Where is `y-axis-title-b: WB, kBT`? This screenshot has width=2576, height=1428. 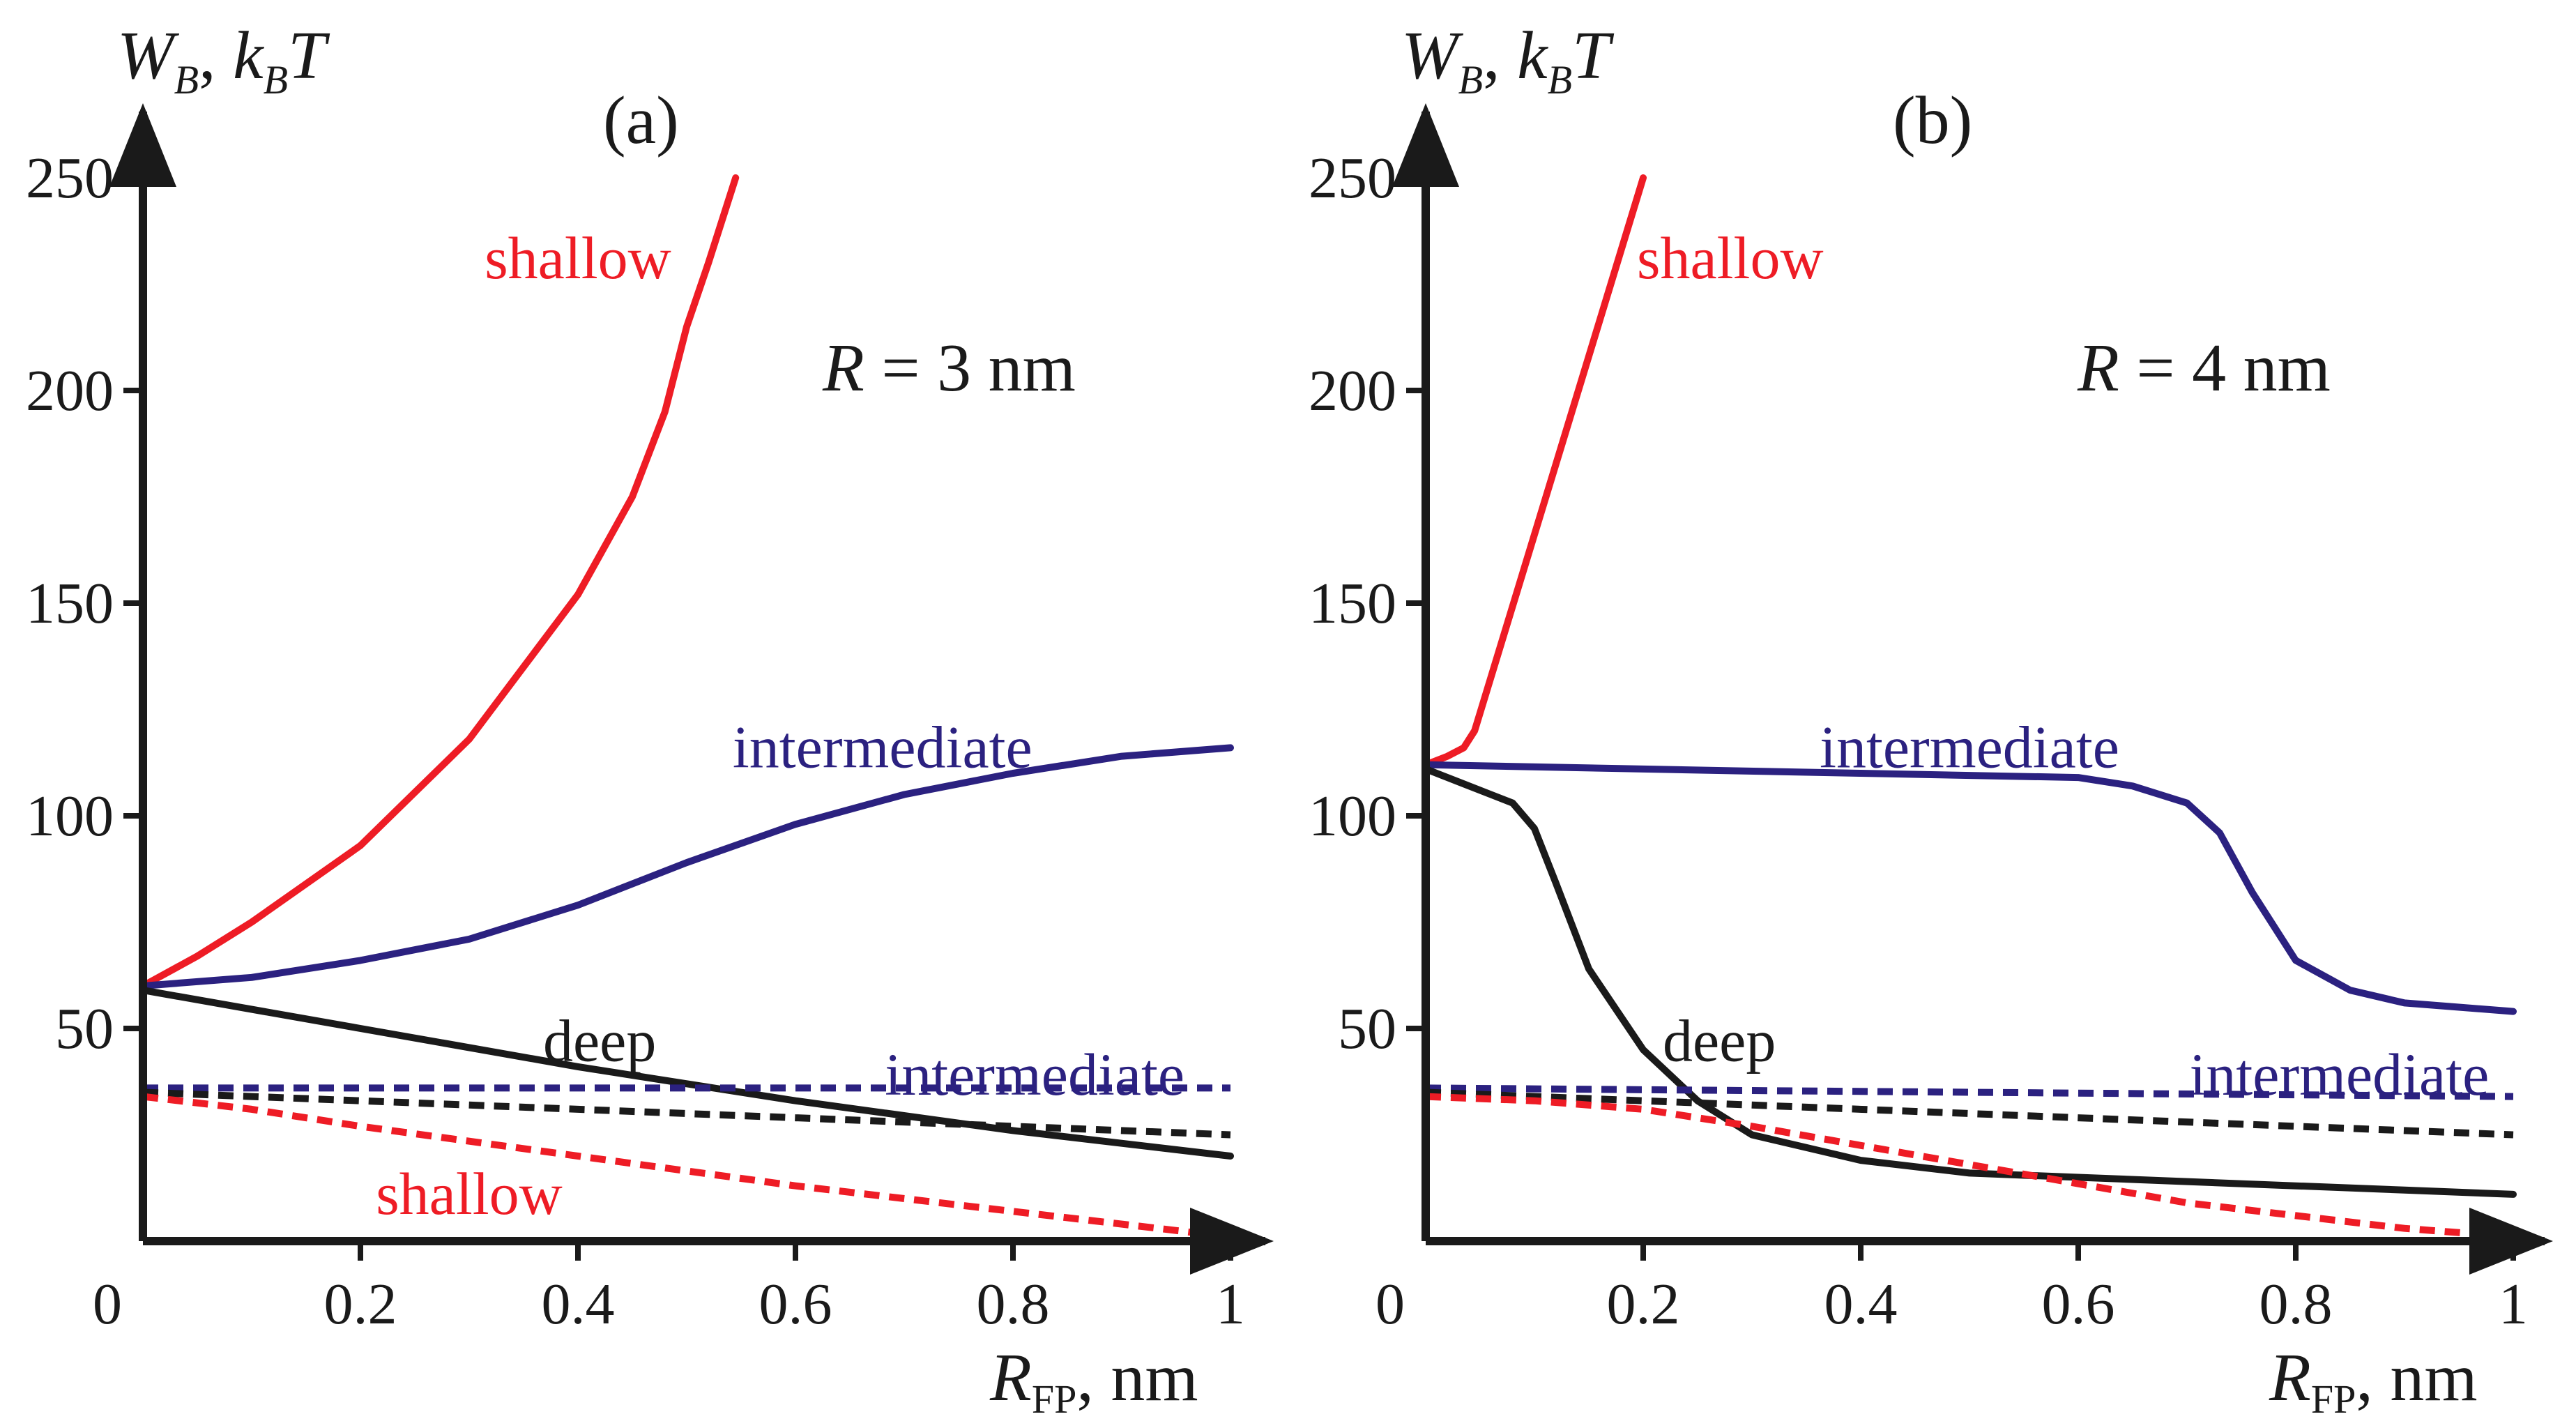
y-axis-title-b: WB, kBT is located at coordinates (1508, 60).